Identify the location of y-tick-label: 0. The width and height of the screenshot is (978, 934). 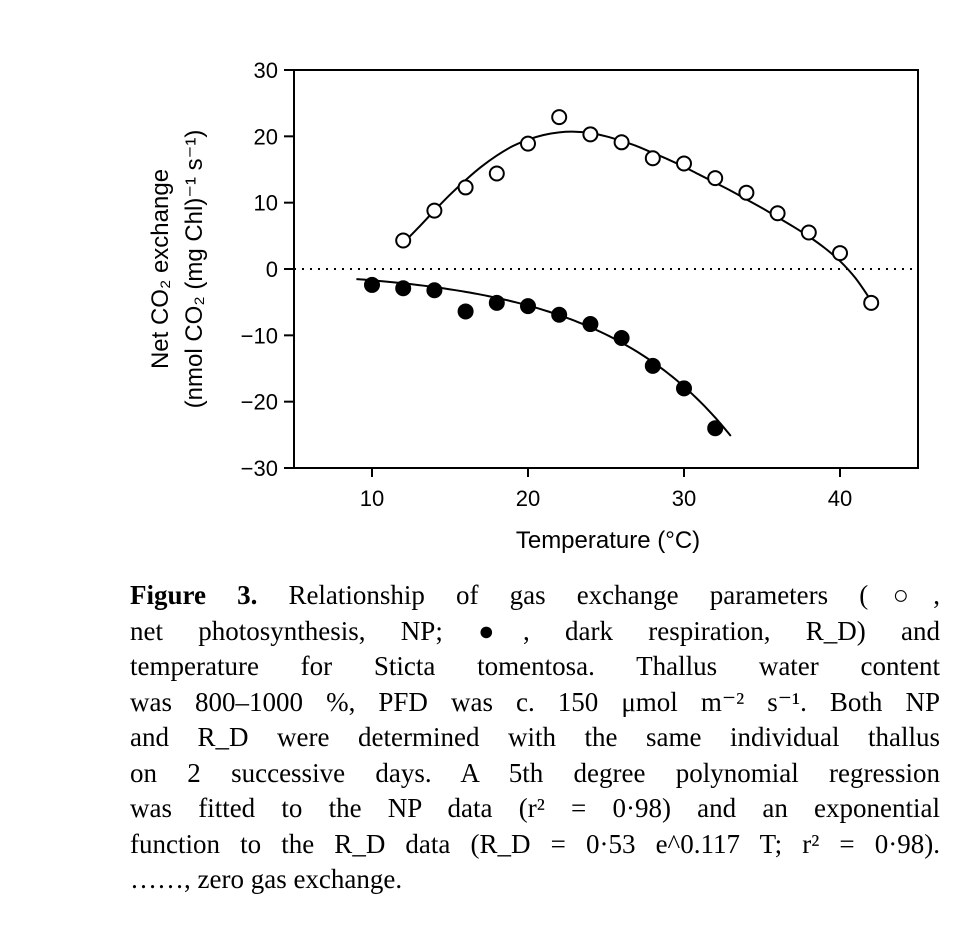
(272, 269).